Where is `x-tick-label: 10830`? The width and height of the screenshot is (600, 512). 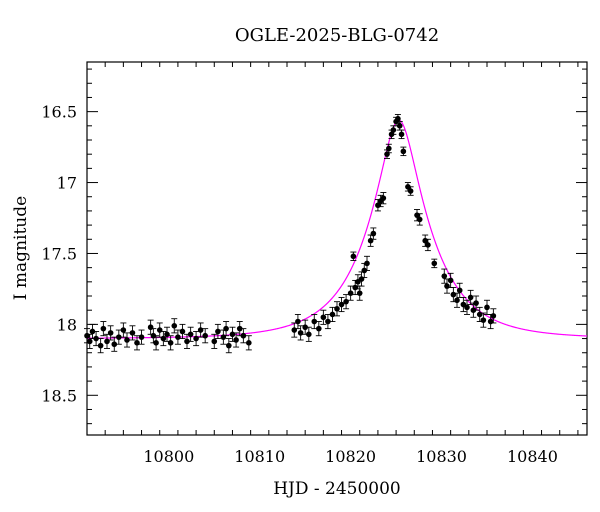
x-tick-label: 10830 is located at coordinates (441, 456).